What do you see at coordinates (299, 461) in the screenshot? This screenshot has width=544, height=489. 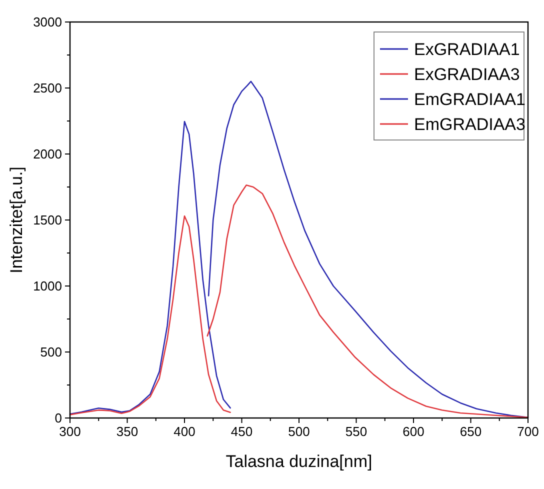 I see `x-axis-title: Talasna duzina[nm]` at bounding box center [299, 461].